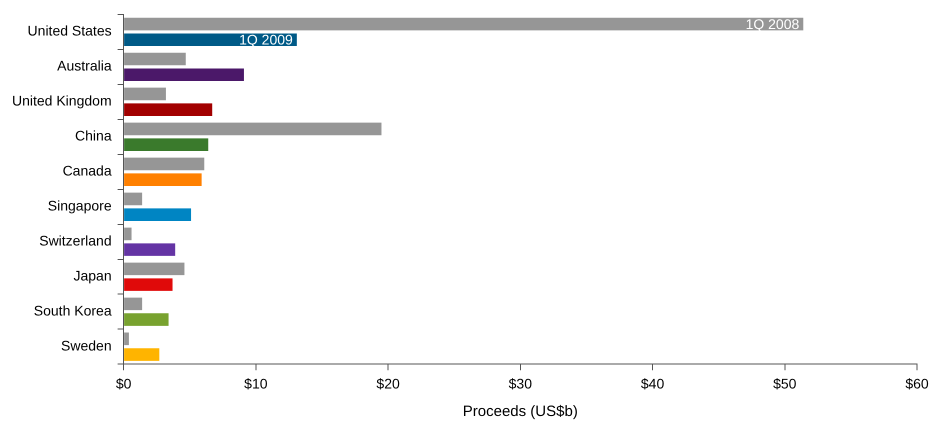  I want to click on y-tick-label: United Kingdom, so click(62, 100).